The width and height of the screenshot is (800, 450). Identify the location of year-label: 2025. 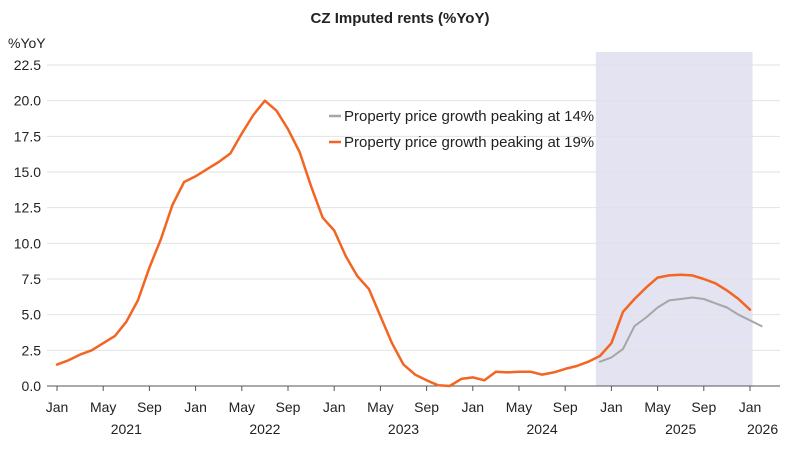
(680, 429).